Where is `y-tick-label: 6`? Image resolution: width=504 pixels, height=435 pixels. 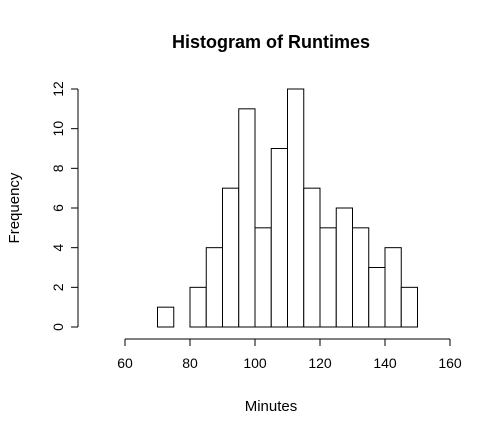 y-tick-label: 6 is located at coordinates (58, 208).